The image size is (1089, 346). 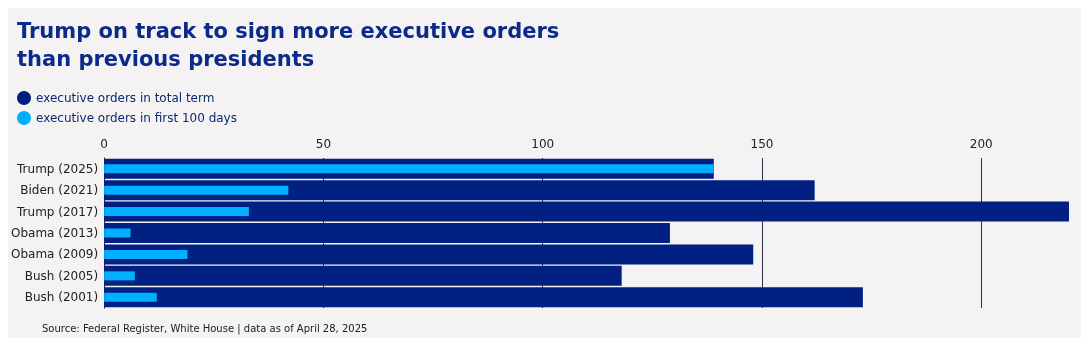 What do you see at coordinates (61, 297) in the screenshot?
I see `y-tick-label: Bush (2001)` at bounding box center [61, 297].